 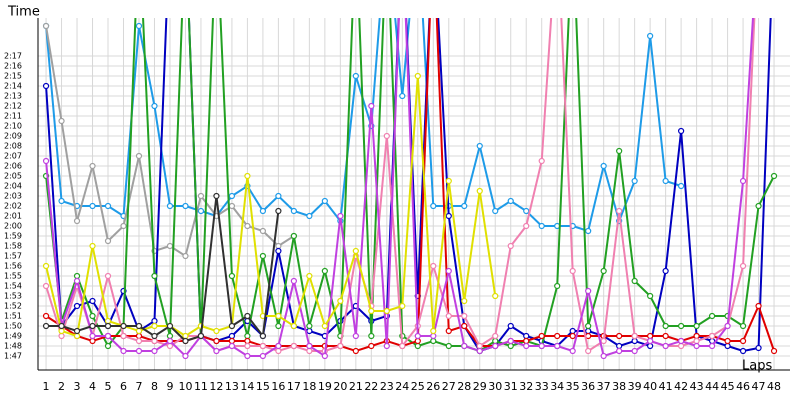 I want to click on y-tick-label: 1:53, so click(x=13, y=296).